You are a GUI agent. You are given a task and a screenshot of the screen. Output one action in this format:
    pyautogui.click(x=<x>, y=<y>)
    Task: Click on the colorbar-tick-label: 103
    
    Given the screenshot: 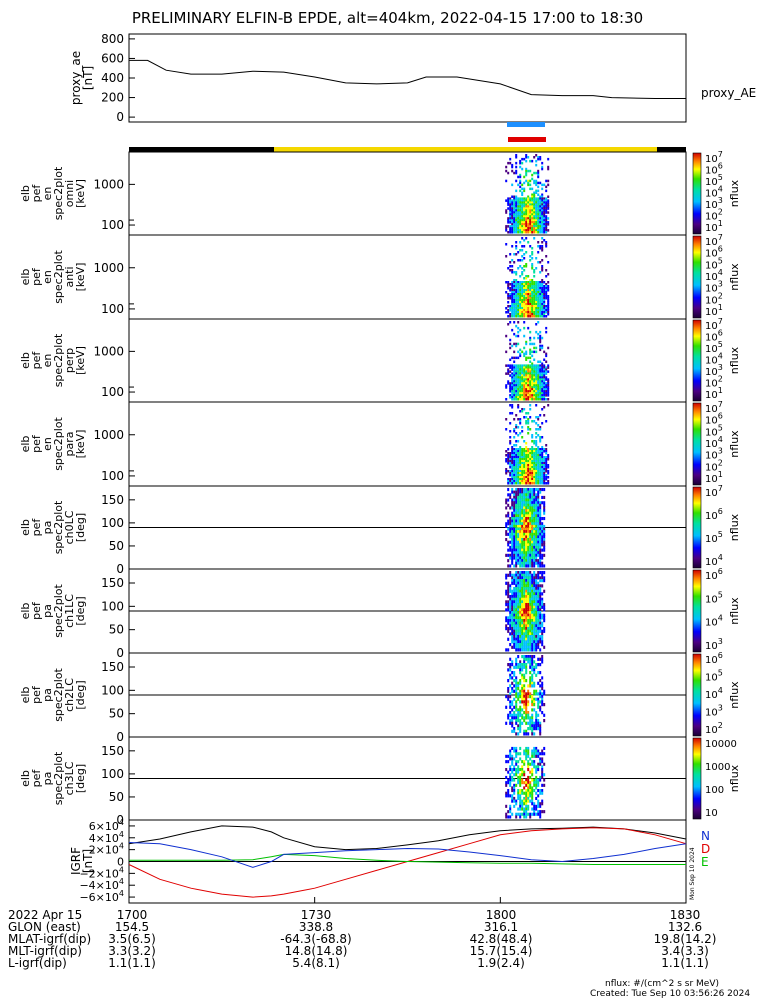 What is the action you would take?
    pyautogui.click(x=714, y=203)
    